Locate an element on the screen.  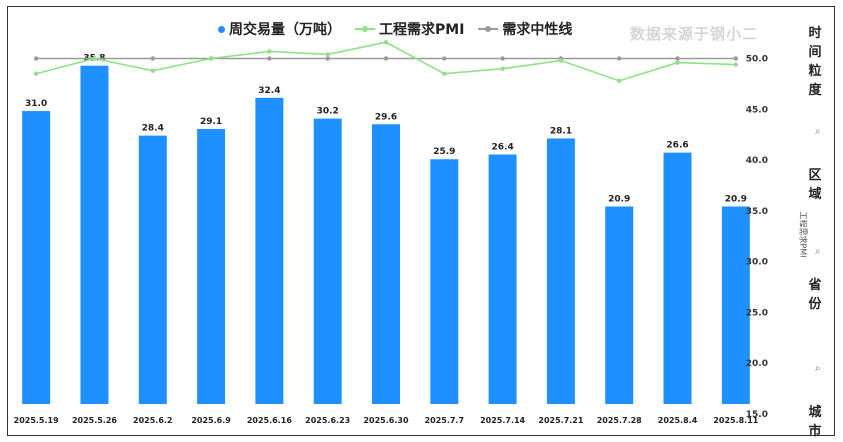
x-tick-label: 2025.8.11 is located at coordinates (735, 420).